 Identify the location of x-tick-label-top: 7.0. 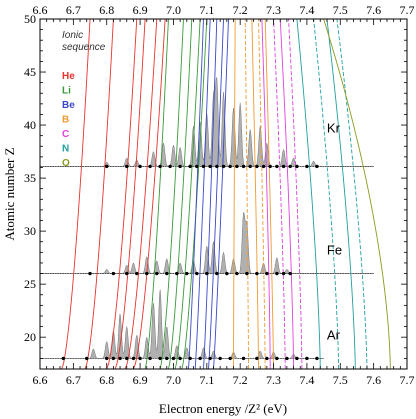
(173, 10).